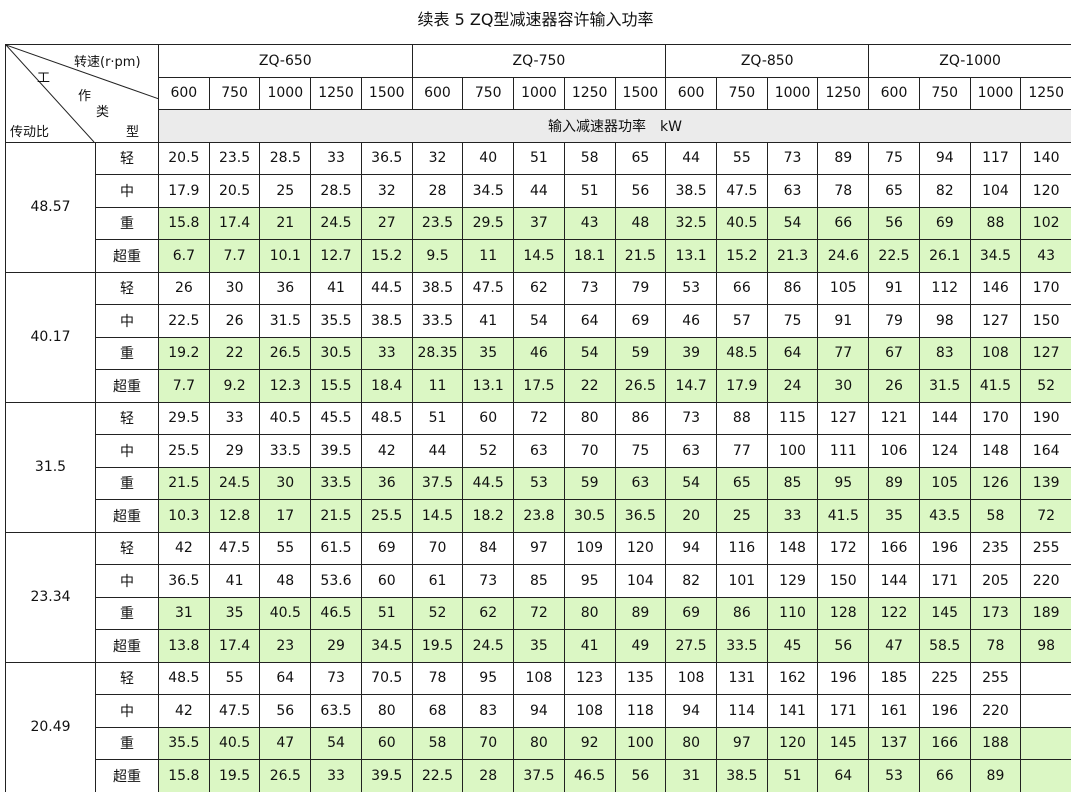 The height and width of the screenshot is (792, 1071). Describe the element at coordinates (386, 775) in the screenshot. I see `value-cell: 39.5` at that location.